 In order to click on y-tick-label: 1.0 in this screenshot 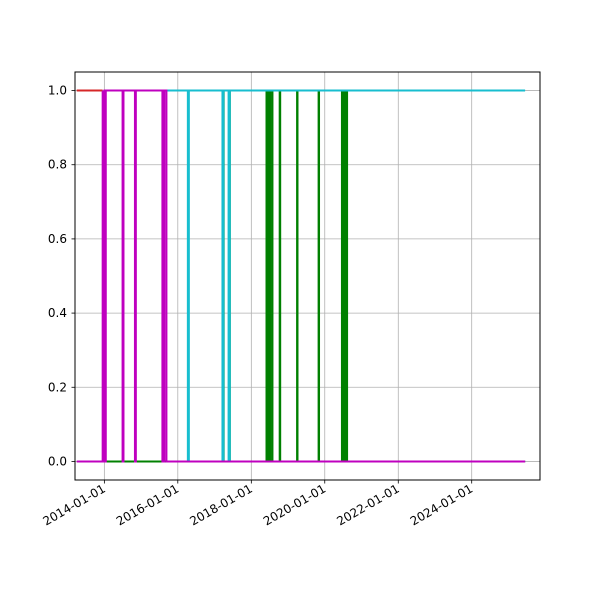, I will do `click(57, 91)`.